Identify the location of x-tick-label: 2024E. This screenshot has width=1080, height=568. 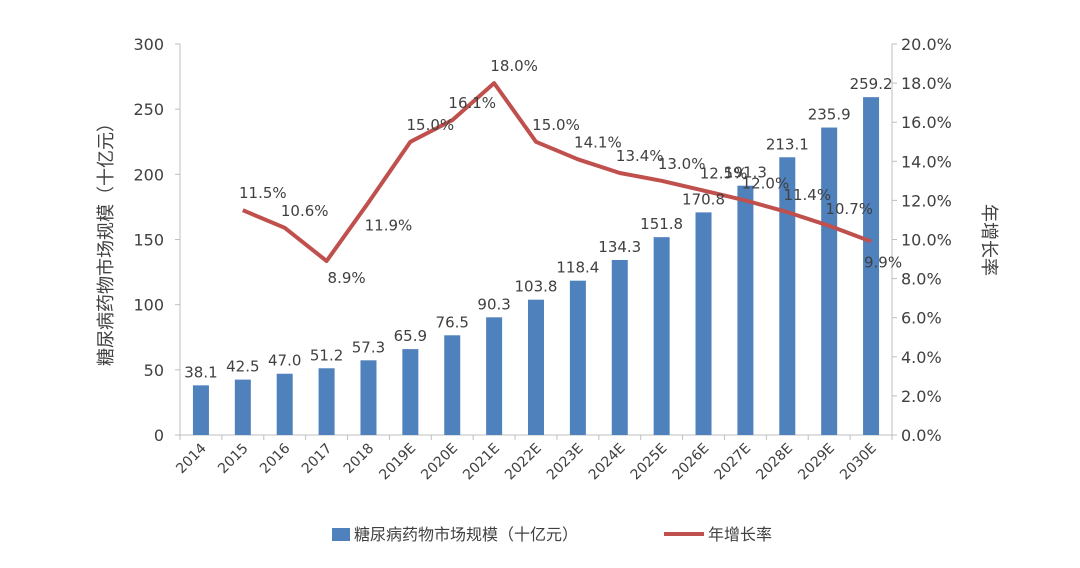
(607, 462).